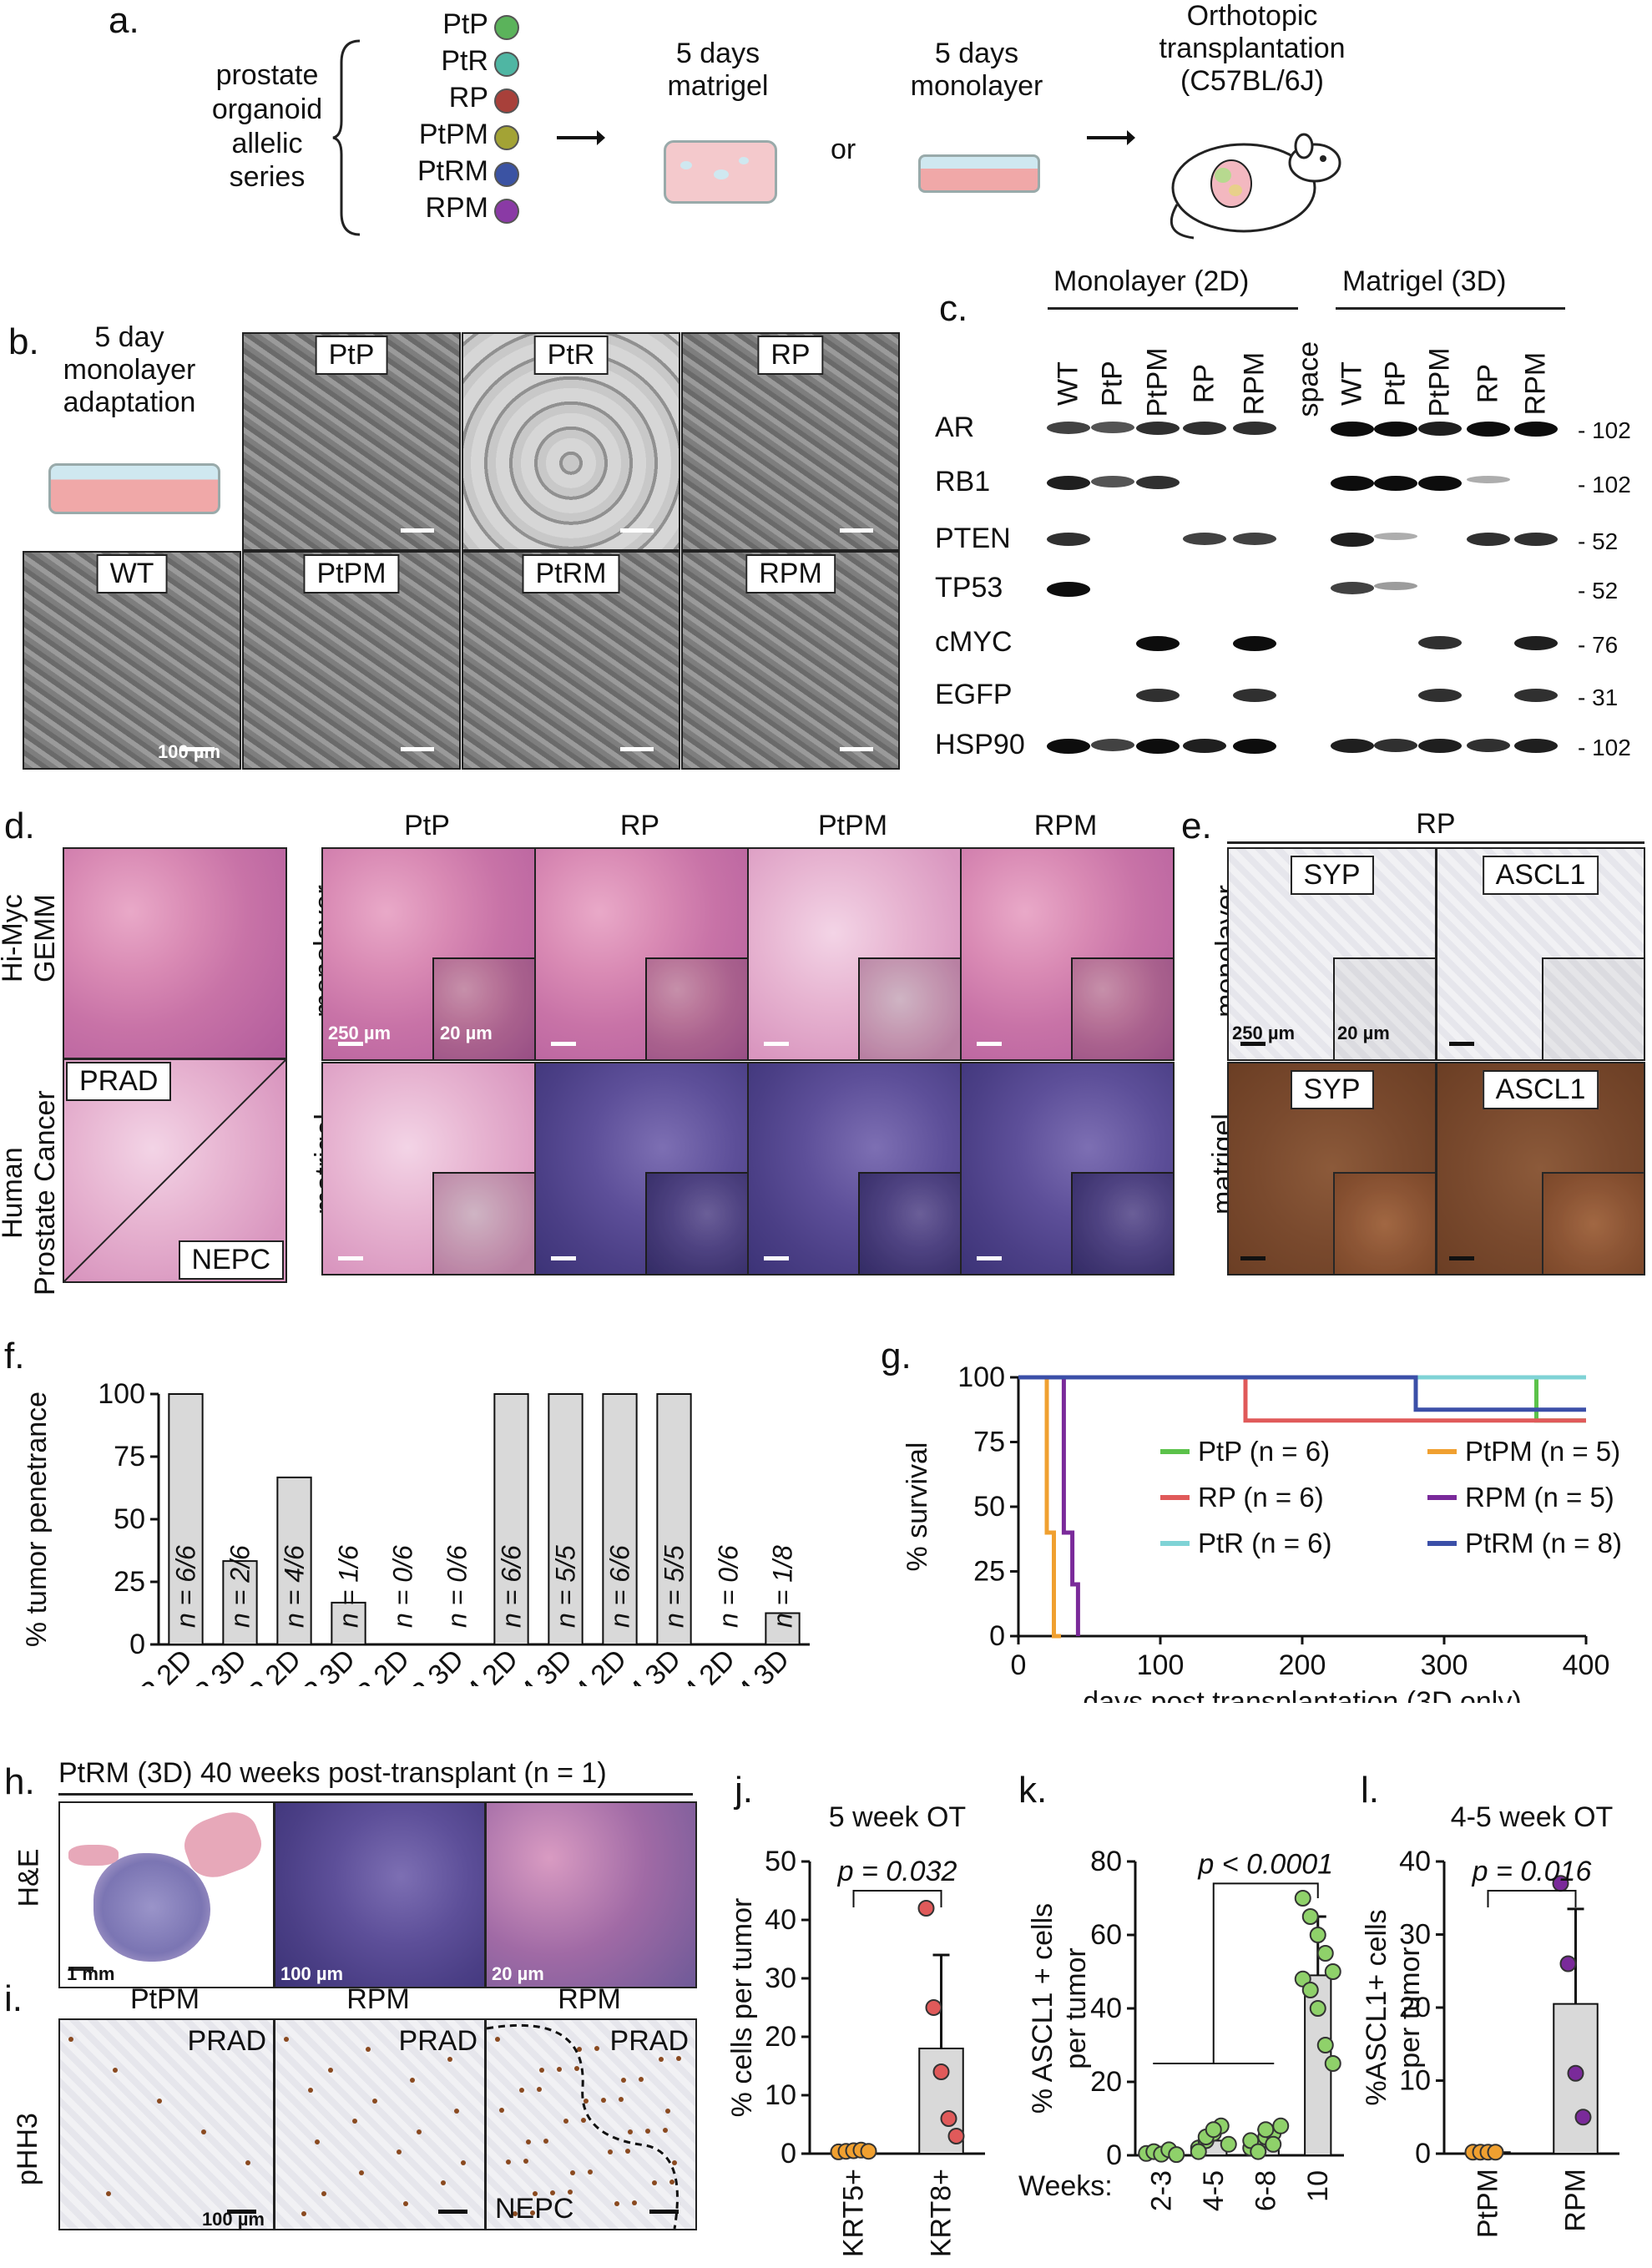 Image resolution: width=1652 pixels, height=2268 pixels. I want to click on mw-marker: - 52, so click(1598, 541).